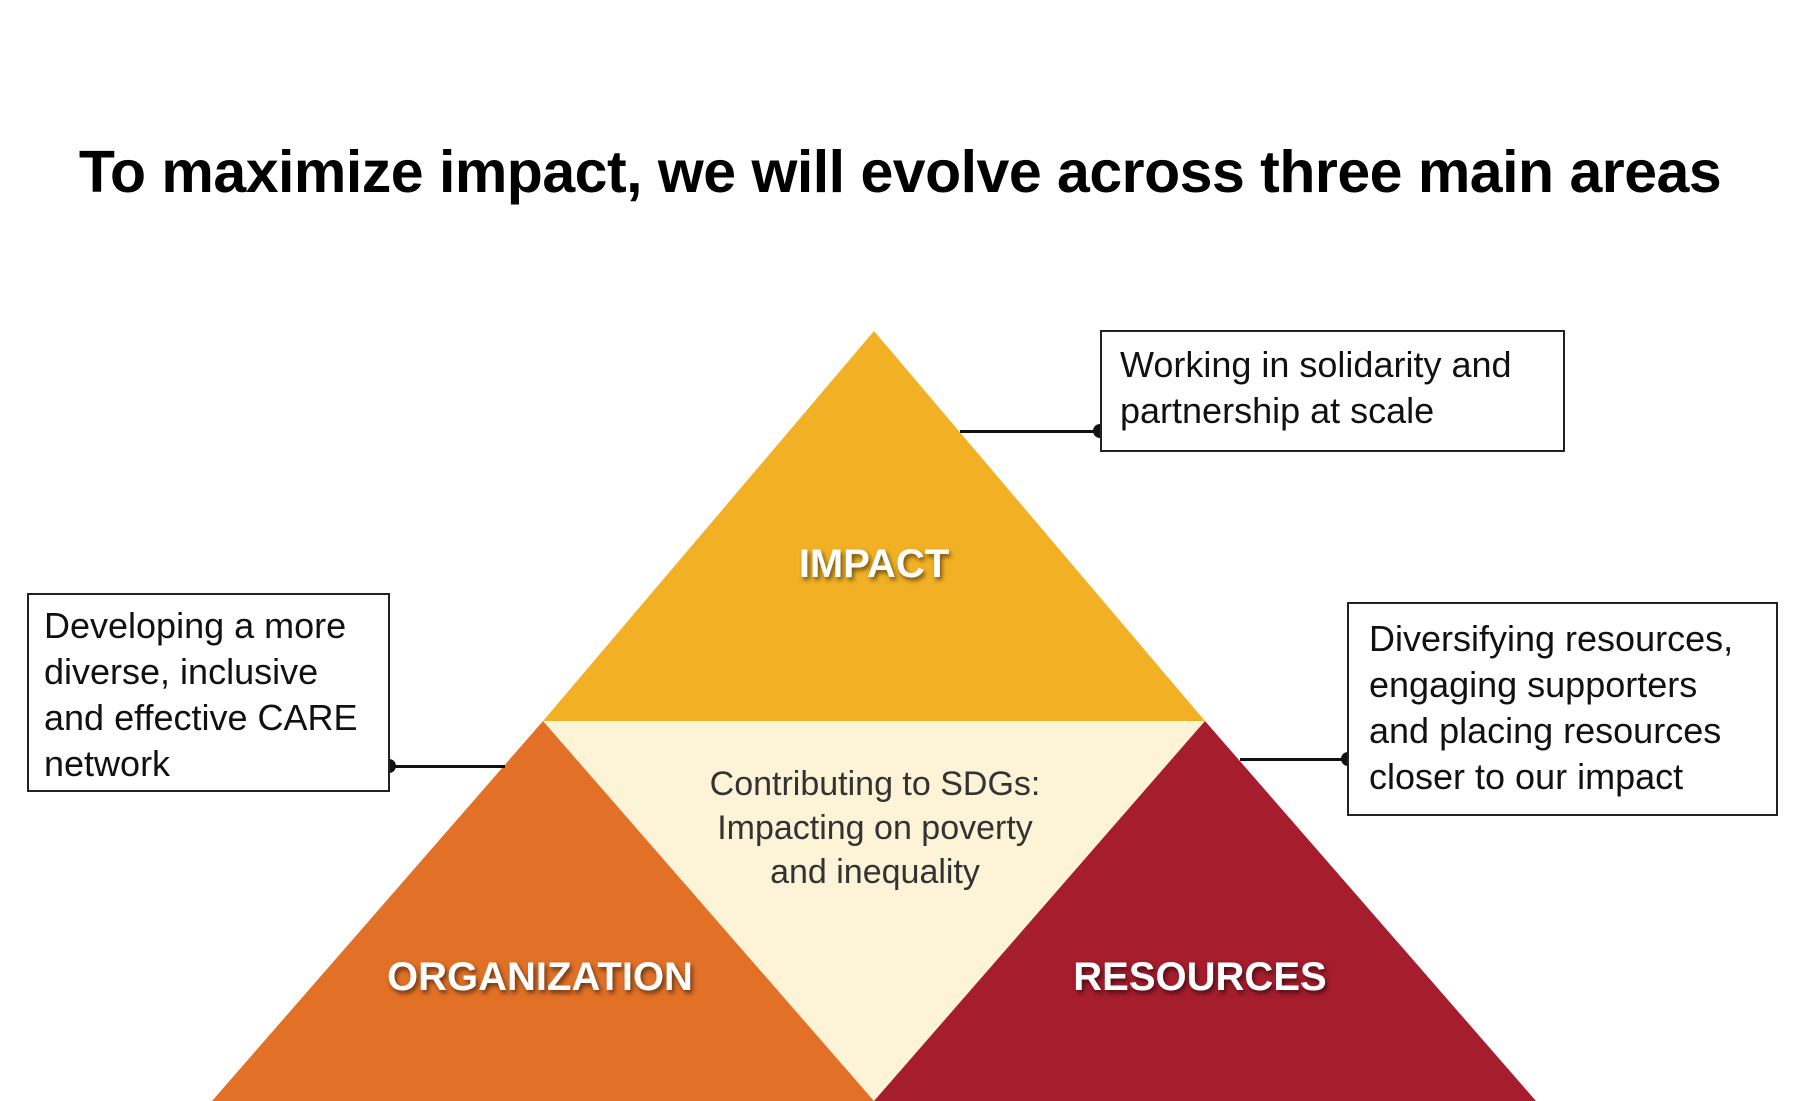 Image resolution: width=1800 pixels, height=1101 pixels. What do you see at coordinates (1533, 684) in the screenshot?
I see `callout-line: engaging supporters` at bounding box center [1533, 684].